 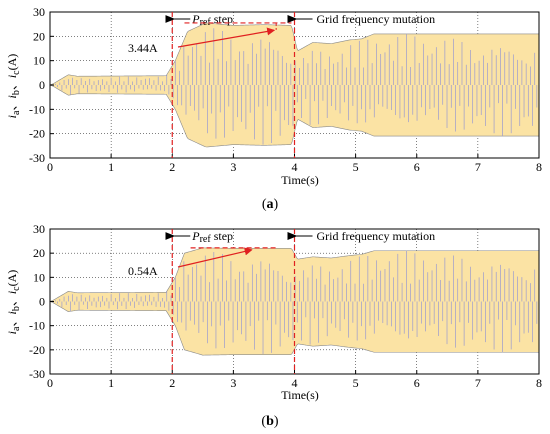 I want to click on panel-caption: (a), so click(x=270, y=204).